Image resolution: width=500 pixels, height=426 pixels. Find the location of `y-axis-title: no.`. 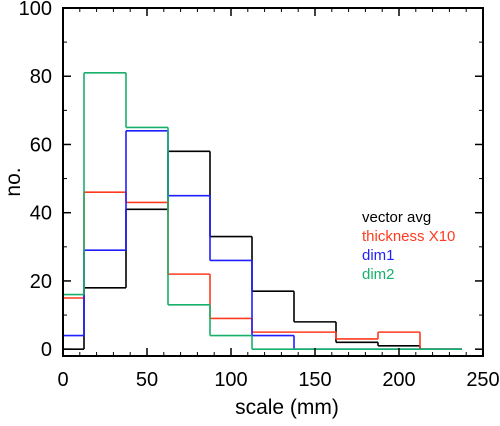

y-axis-title: no. is located at coordinates (13, 181).